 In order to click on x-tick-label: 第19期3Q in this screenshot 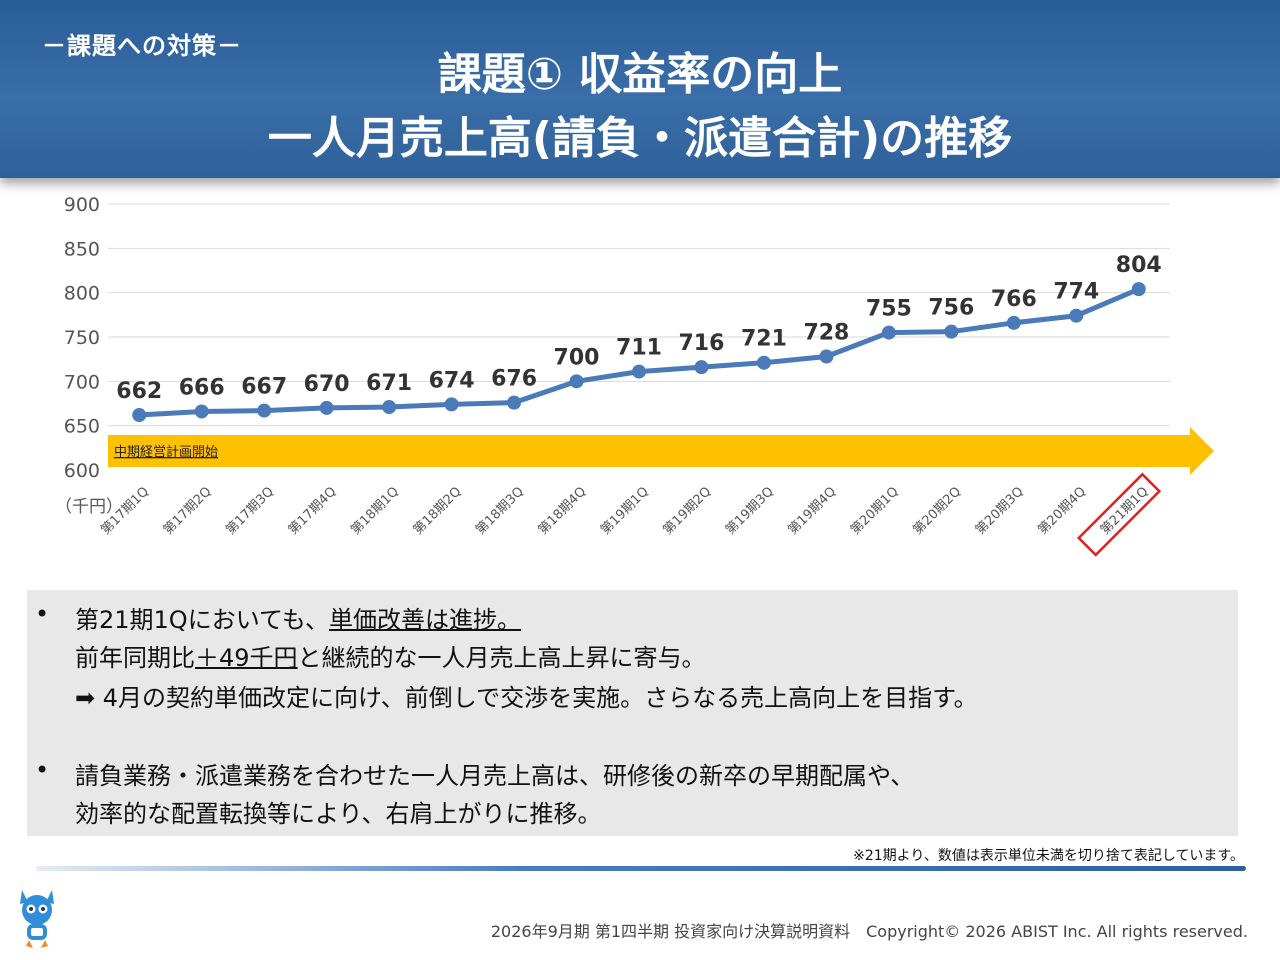, I will do `click(750, 511)`.